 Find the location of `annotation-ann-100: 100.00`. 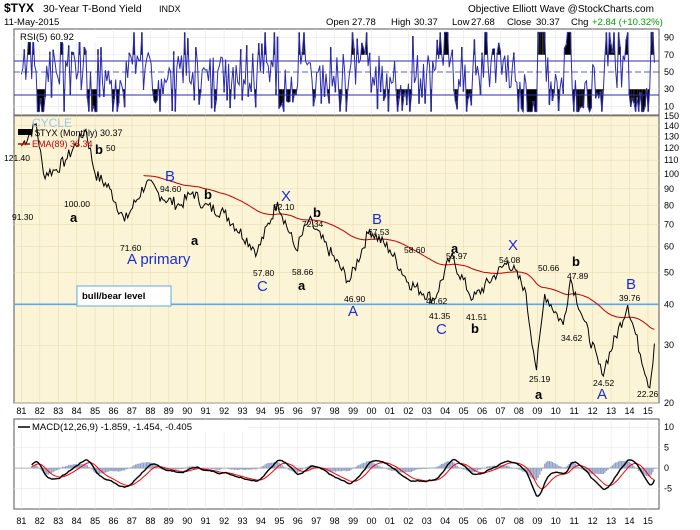

annotation-ann-100: 100.00 is located at coordinates (77, 204).